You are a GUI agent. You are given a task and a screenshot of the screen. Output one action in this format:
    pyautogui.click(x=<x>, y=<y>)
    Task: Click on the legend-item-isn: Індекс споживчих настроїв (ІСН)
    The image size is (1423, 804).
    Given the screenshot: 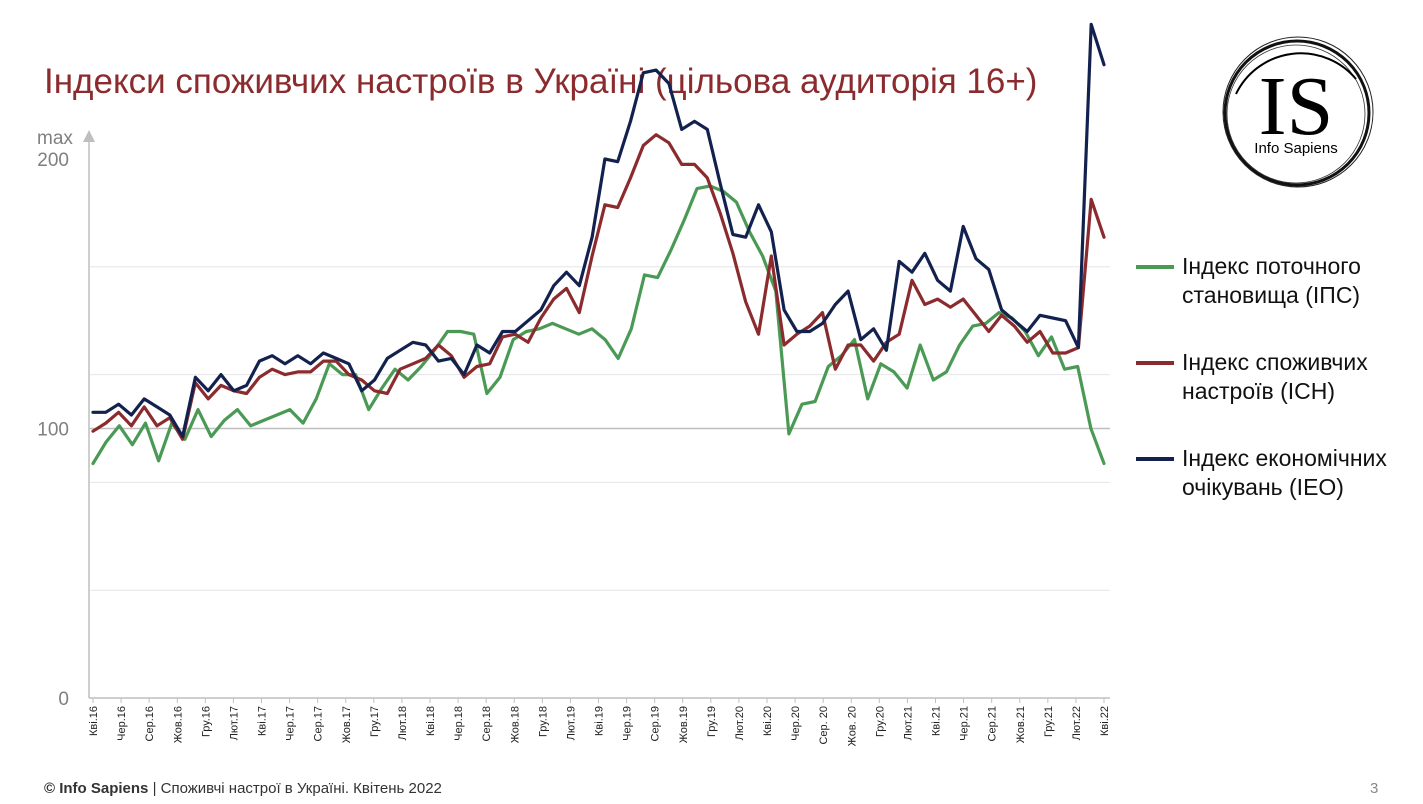 What is the action you would take?
    pyautogui.click(x=1271, y=377)
    